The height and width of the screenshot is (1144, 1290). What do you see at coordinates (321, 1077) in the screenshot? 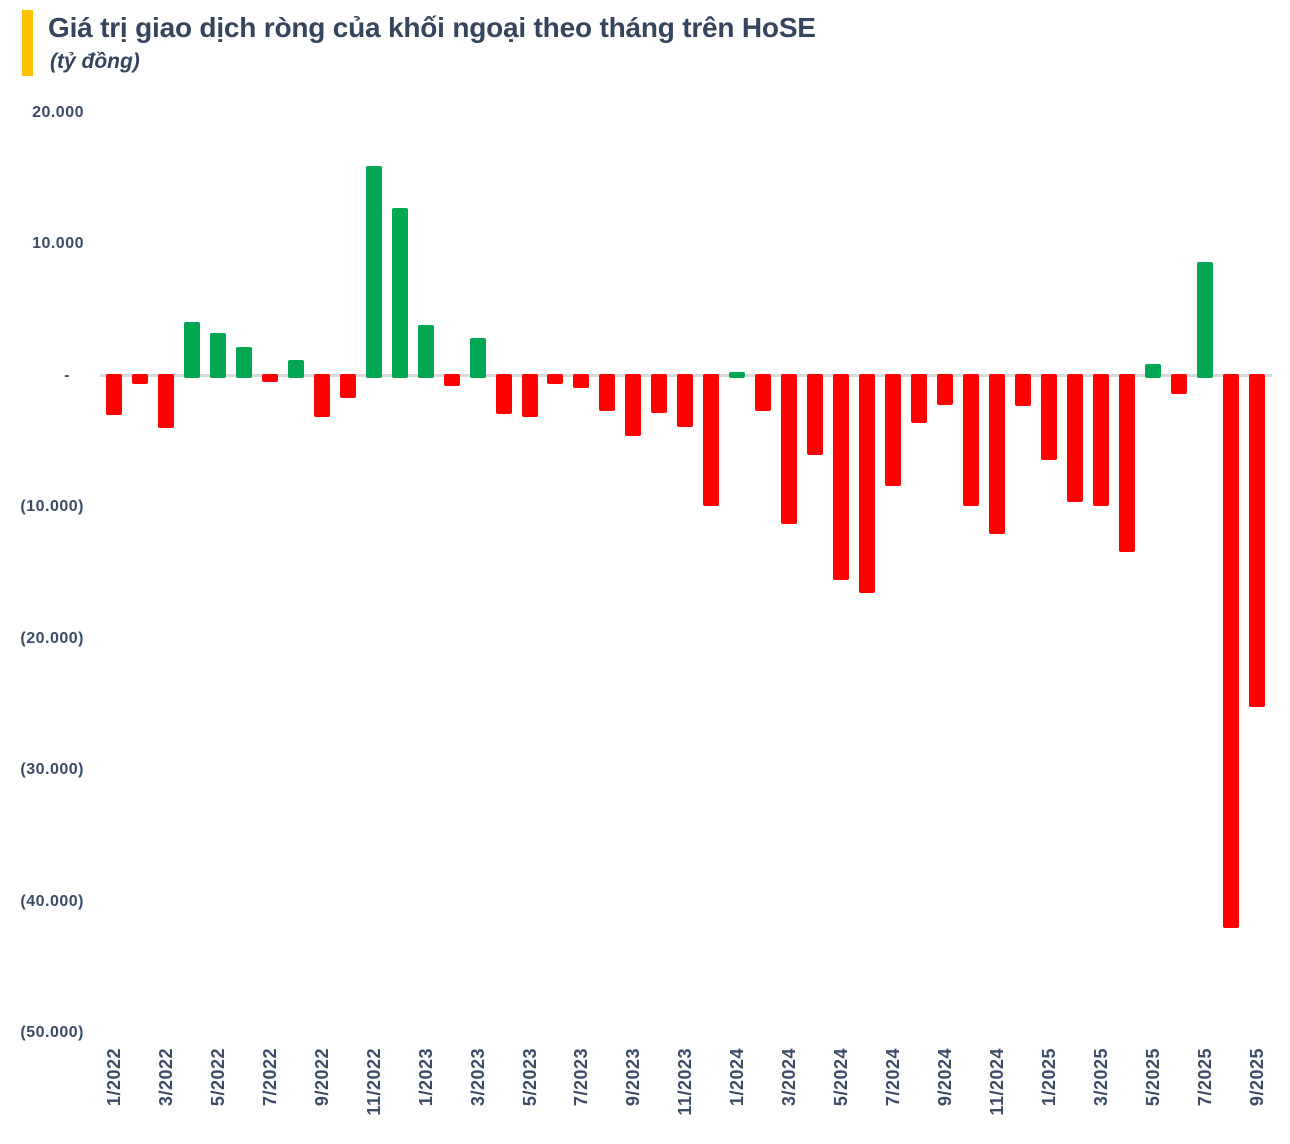
I see `x-tick-label: 9/2022` at bounding box center [321, 1077].